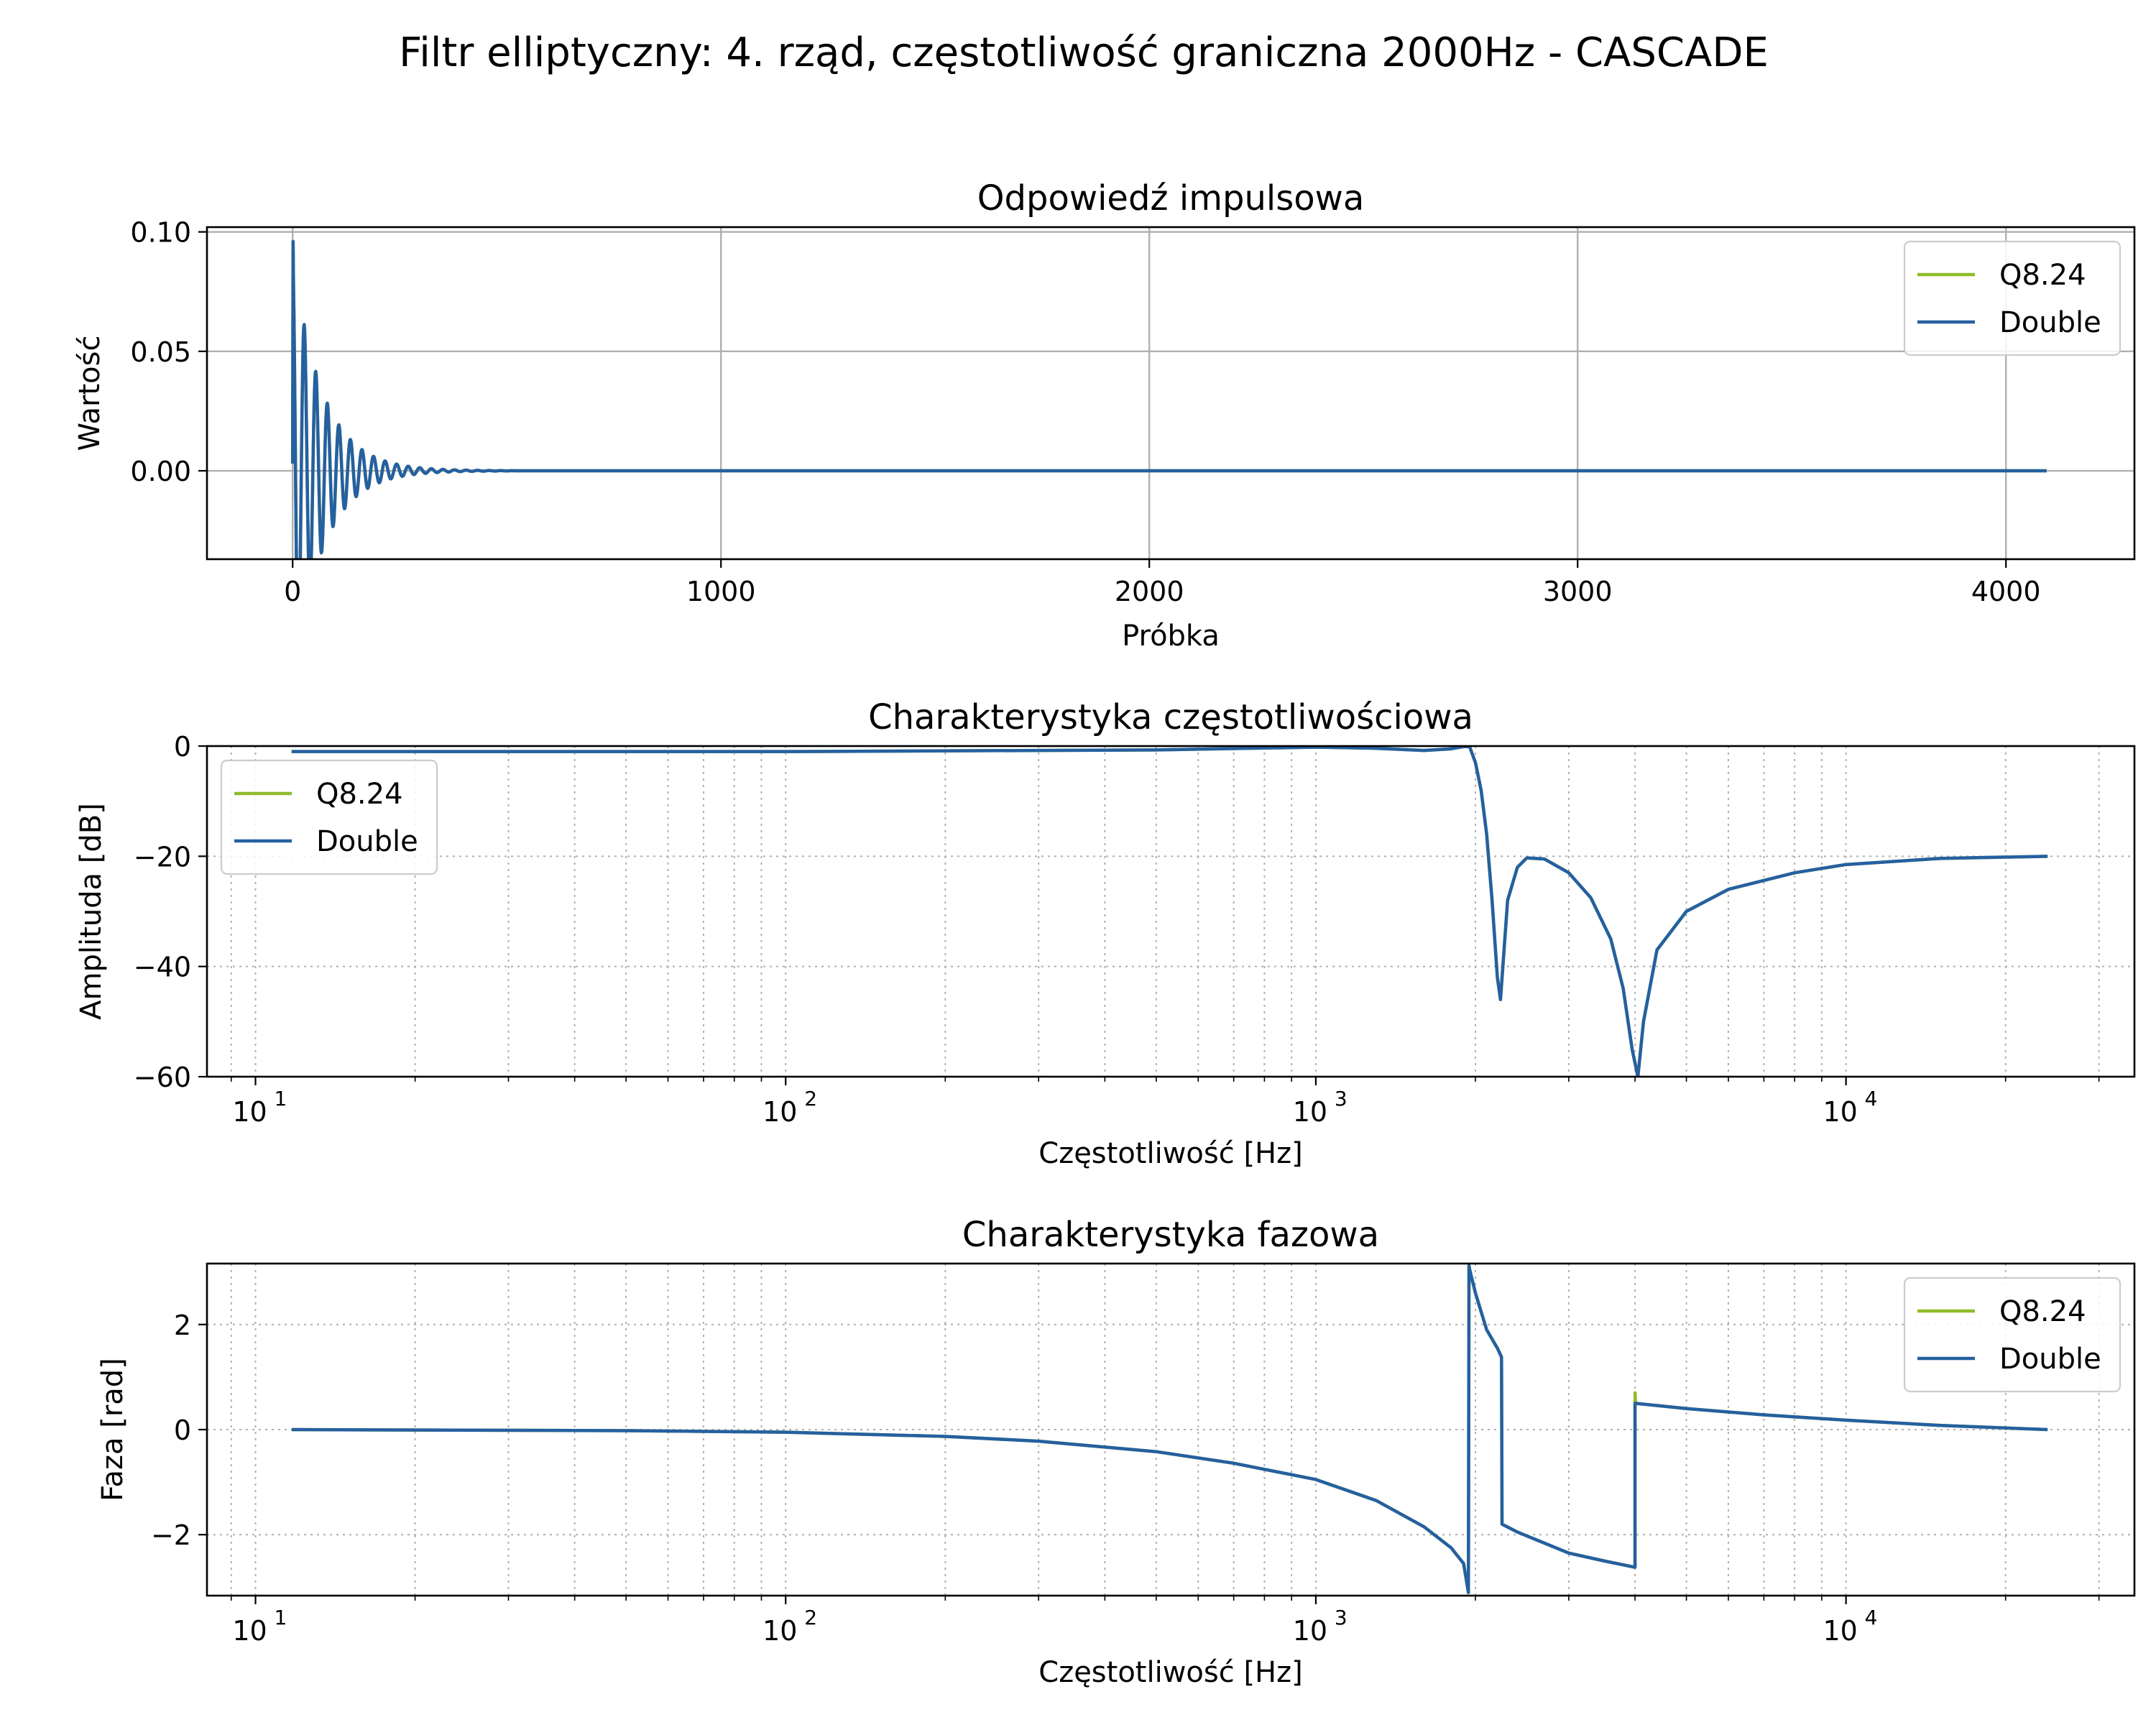 Image resolution: width=2156 pixels, height=1725 pixels. I want to click on x-ticks-impulse: 0 1000 2000 3000 4000, so click(1162, 583).